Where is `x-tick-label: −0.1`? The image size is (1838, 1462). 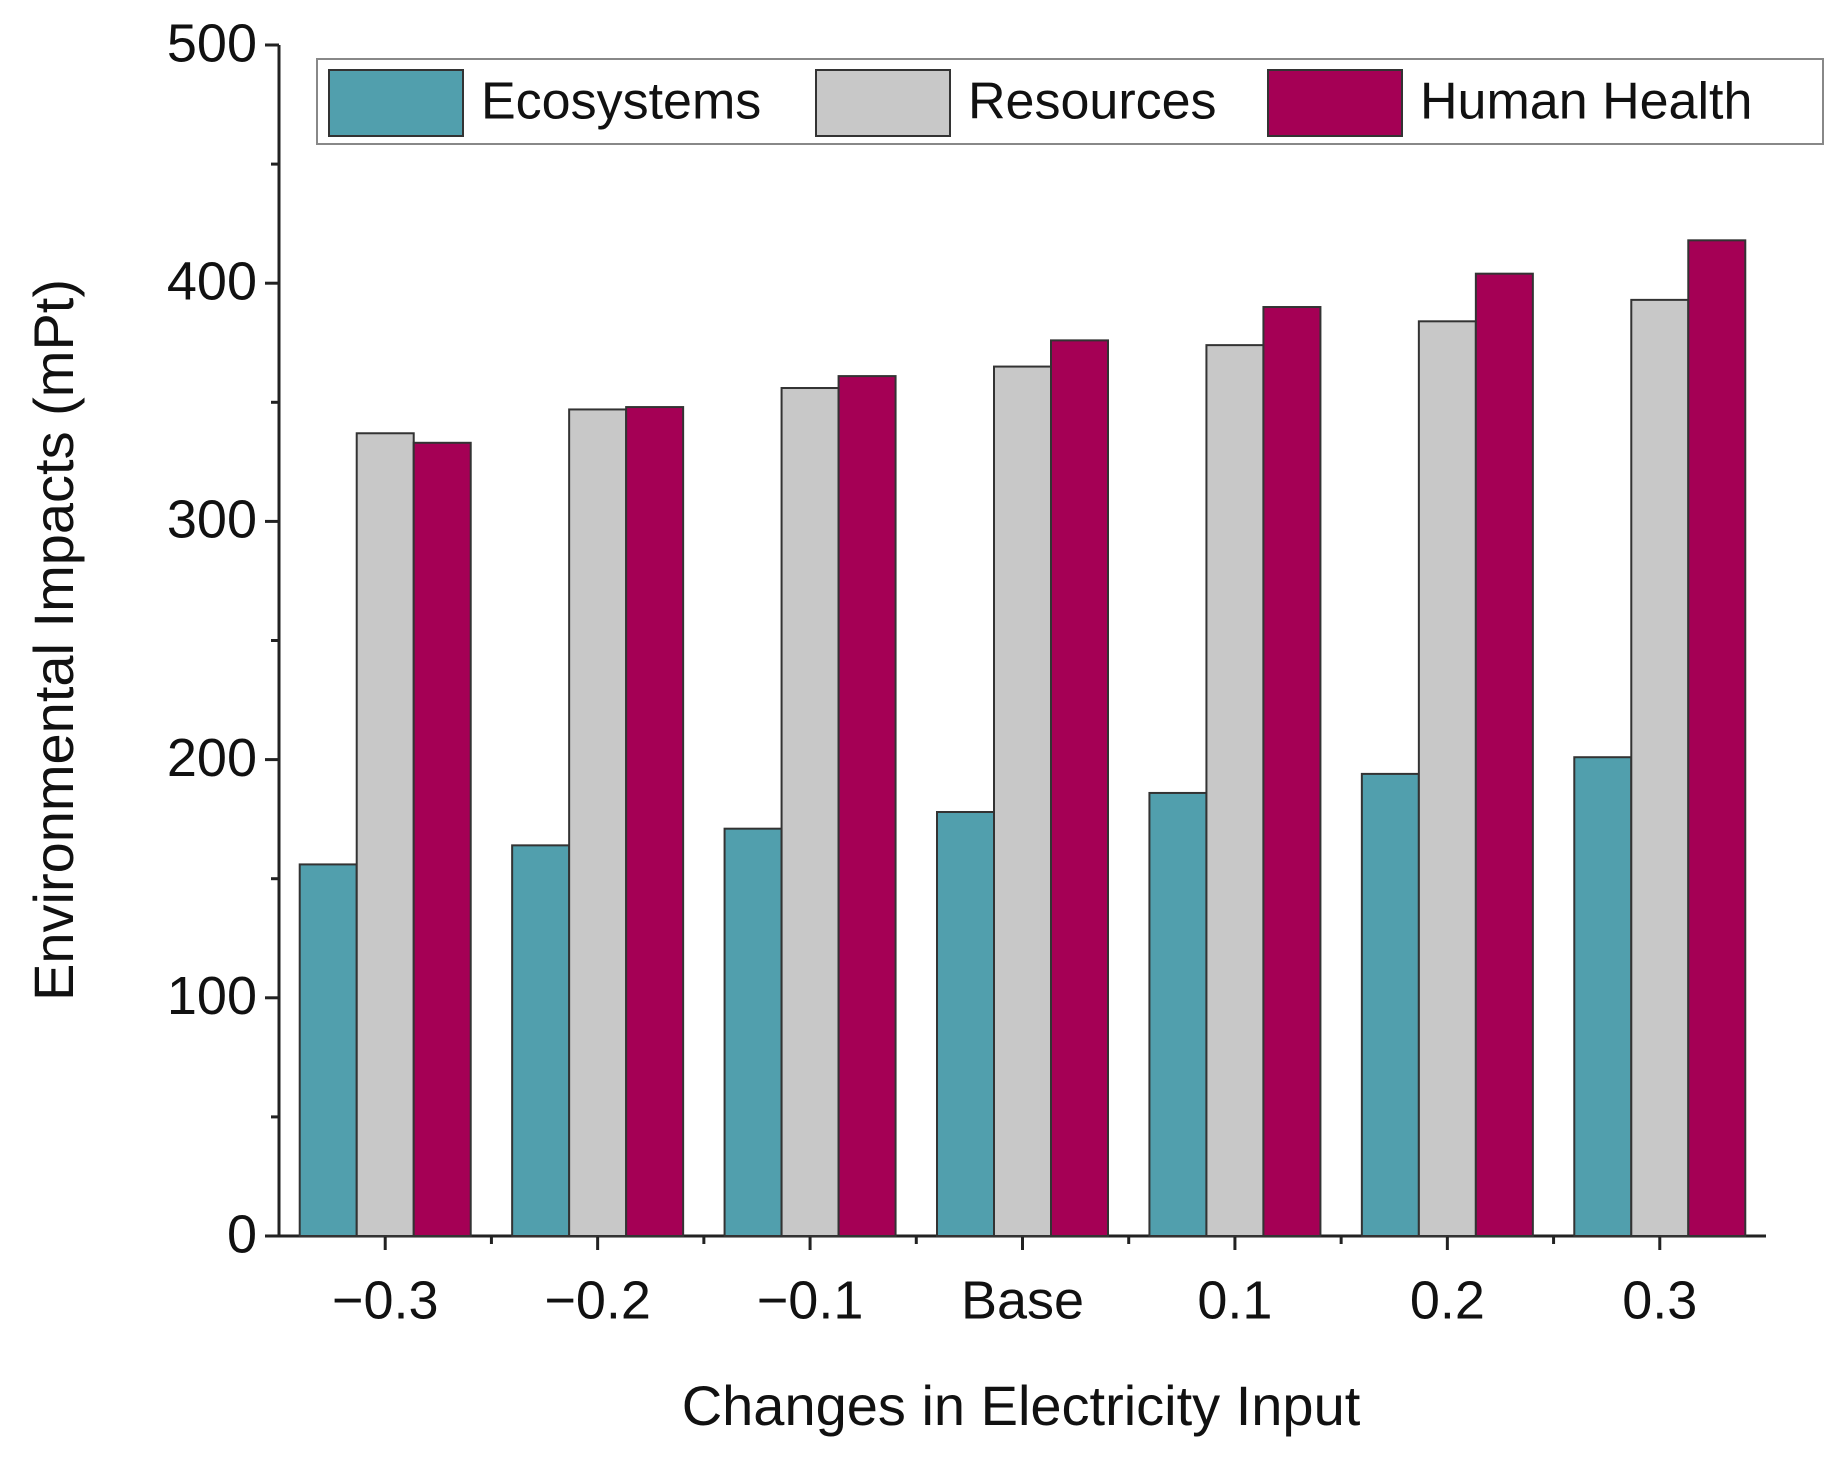 x-tick-label: −0.1 is located at coordinates (810, 1300).